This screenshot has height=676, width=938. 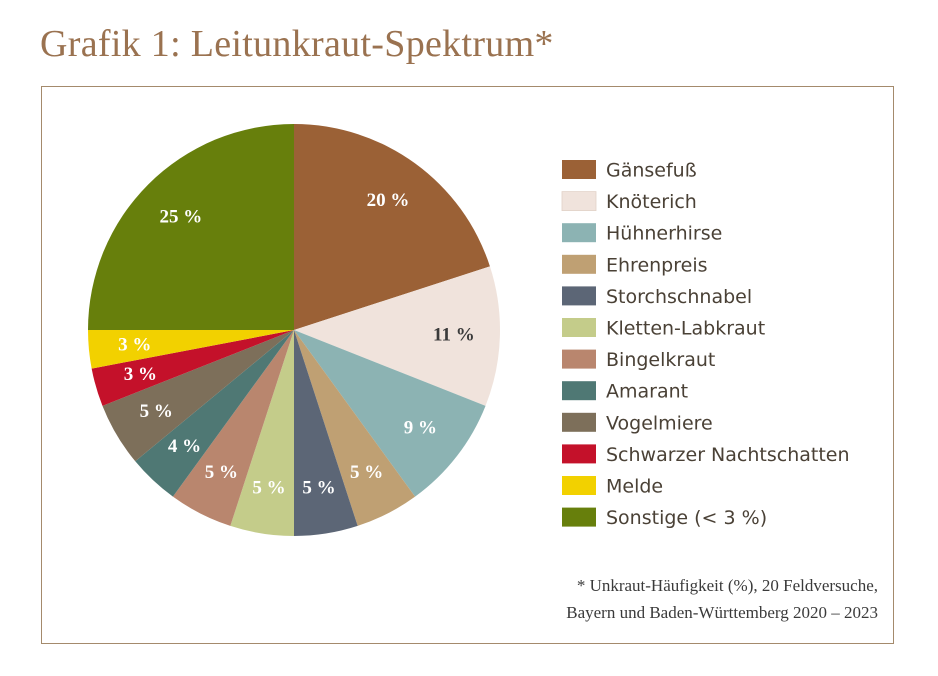 I want to click on pie-value-label-amarant: 4 %, so click(x=184, y=446).